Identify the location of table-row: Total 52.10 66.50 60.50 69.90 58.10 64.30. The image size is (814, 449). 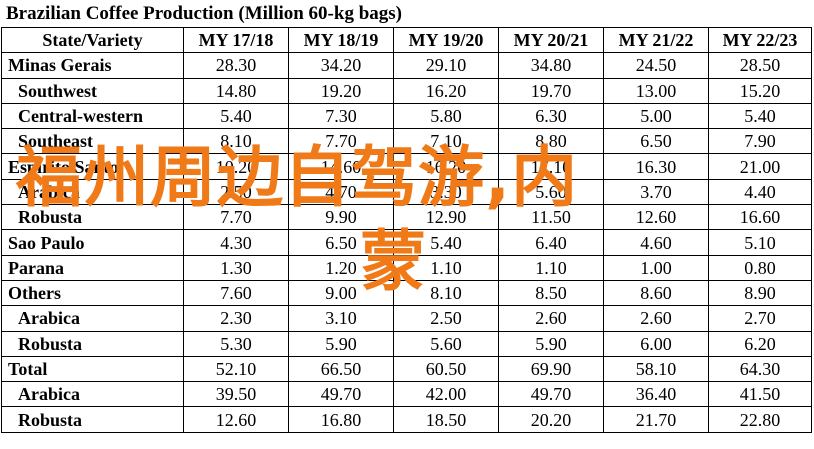
(406, 369).